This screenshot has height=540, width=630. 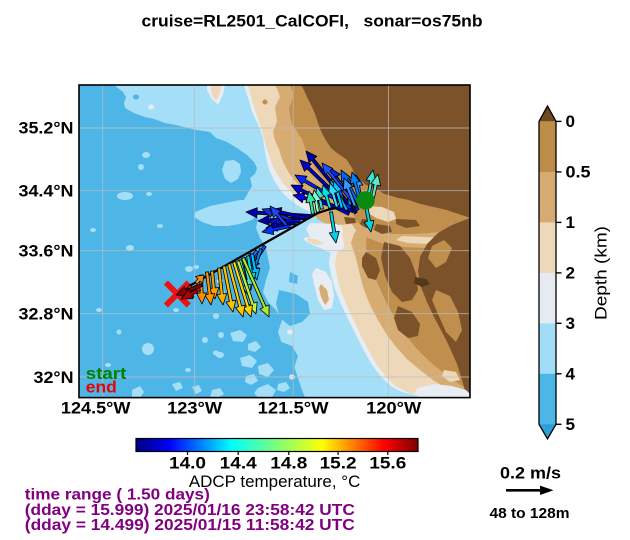 What do you see at coordinates (571, 324) in the screenshot?
I see `svg-text: 3` at bounding box center [571, 324].